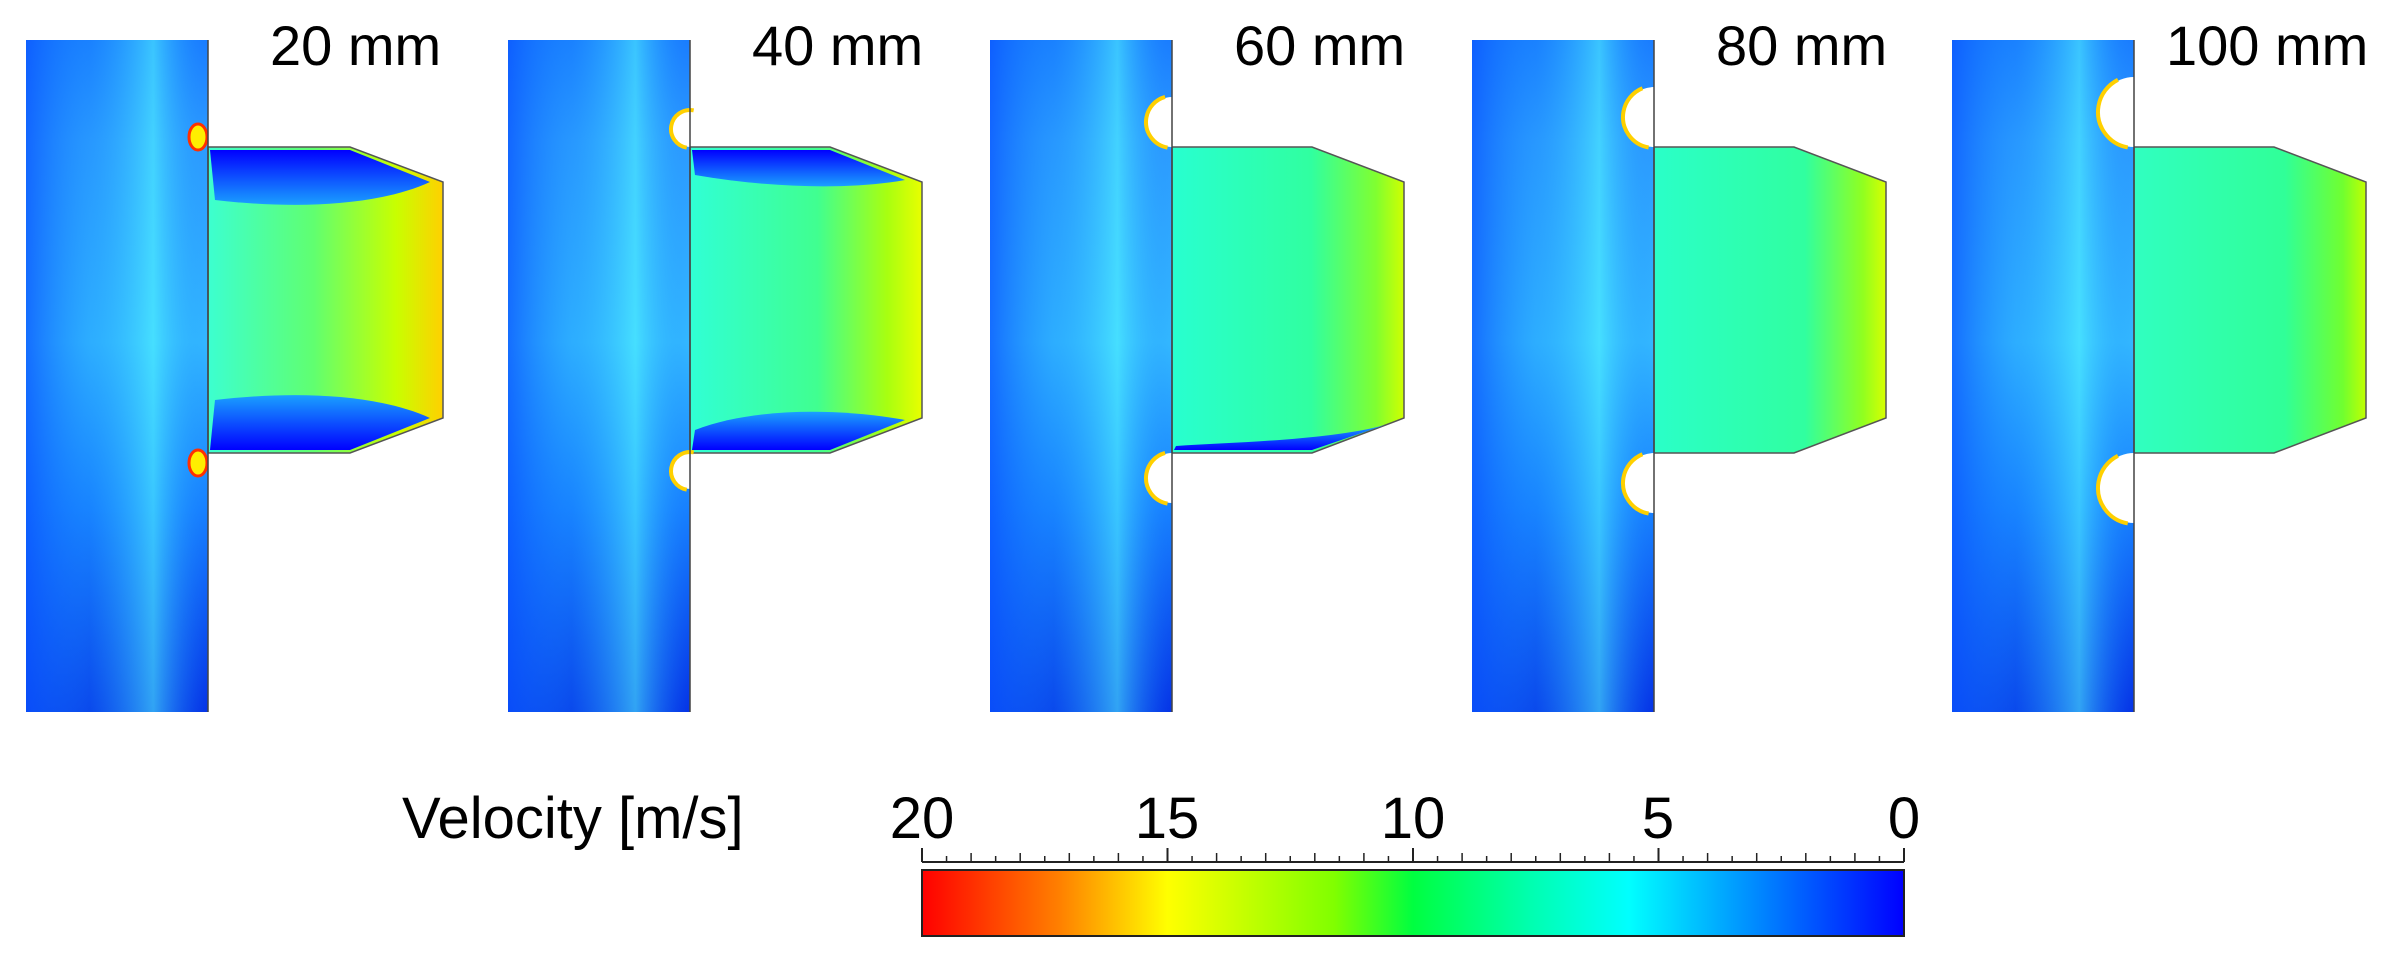 The height and width of the screenshot is (958, 2406). What do you see at coordinates (198, 137) in the screenshot?
I see `inlet-hotspot-top` at bounding box center [198, 137].